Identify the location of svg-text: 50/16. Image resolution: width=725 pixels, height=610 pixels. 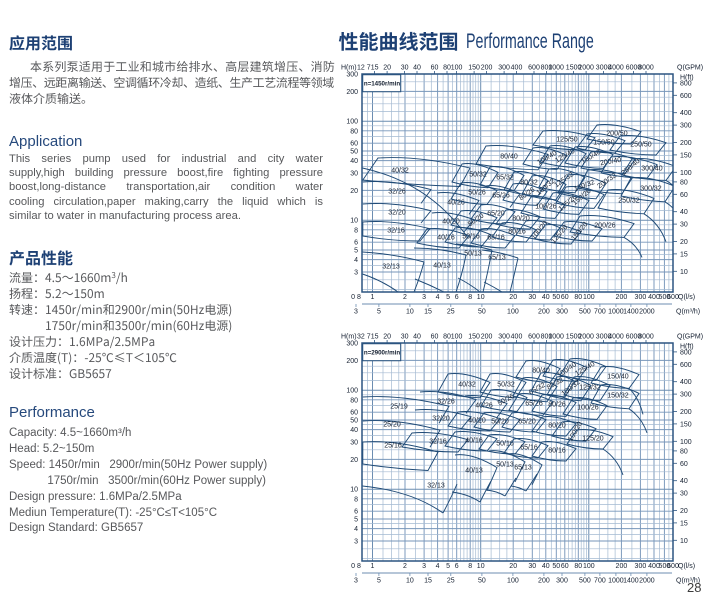
(471, 237).